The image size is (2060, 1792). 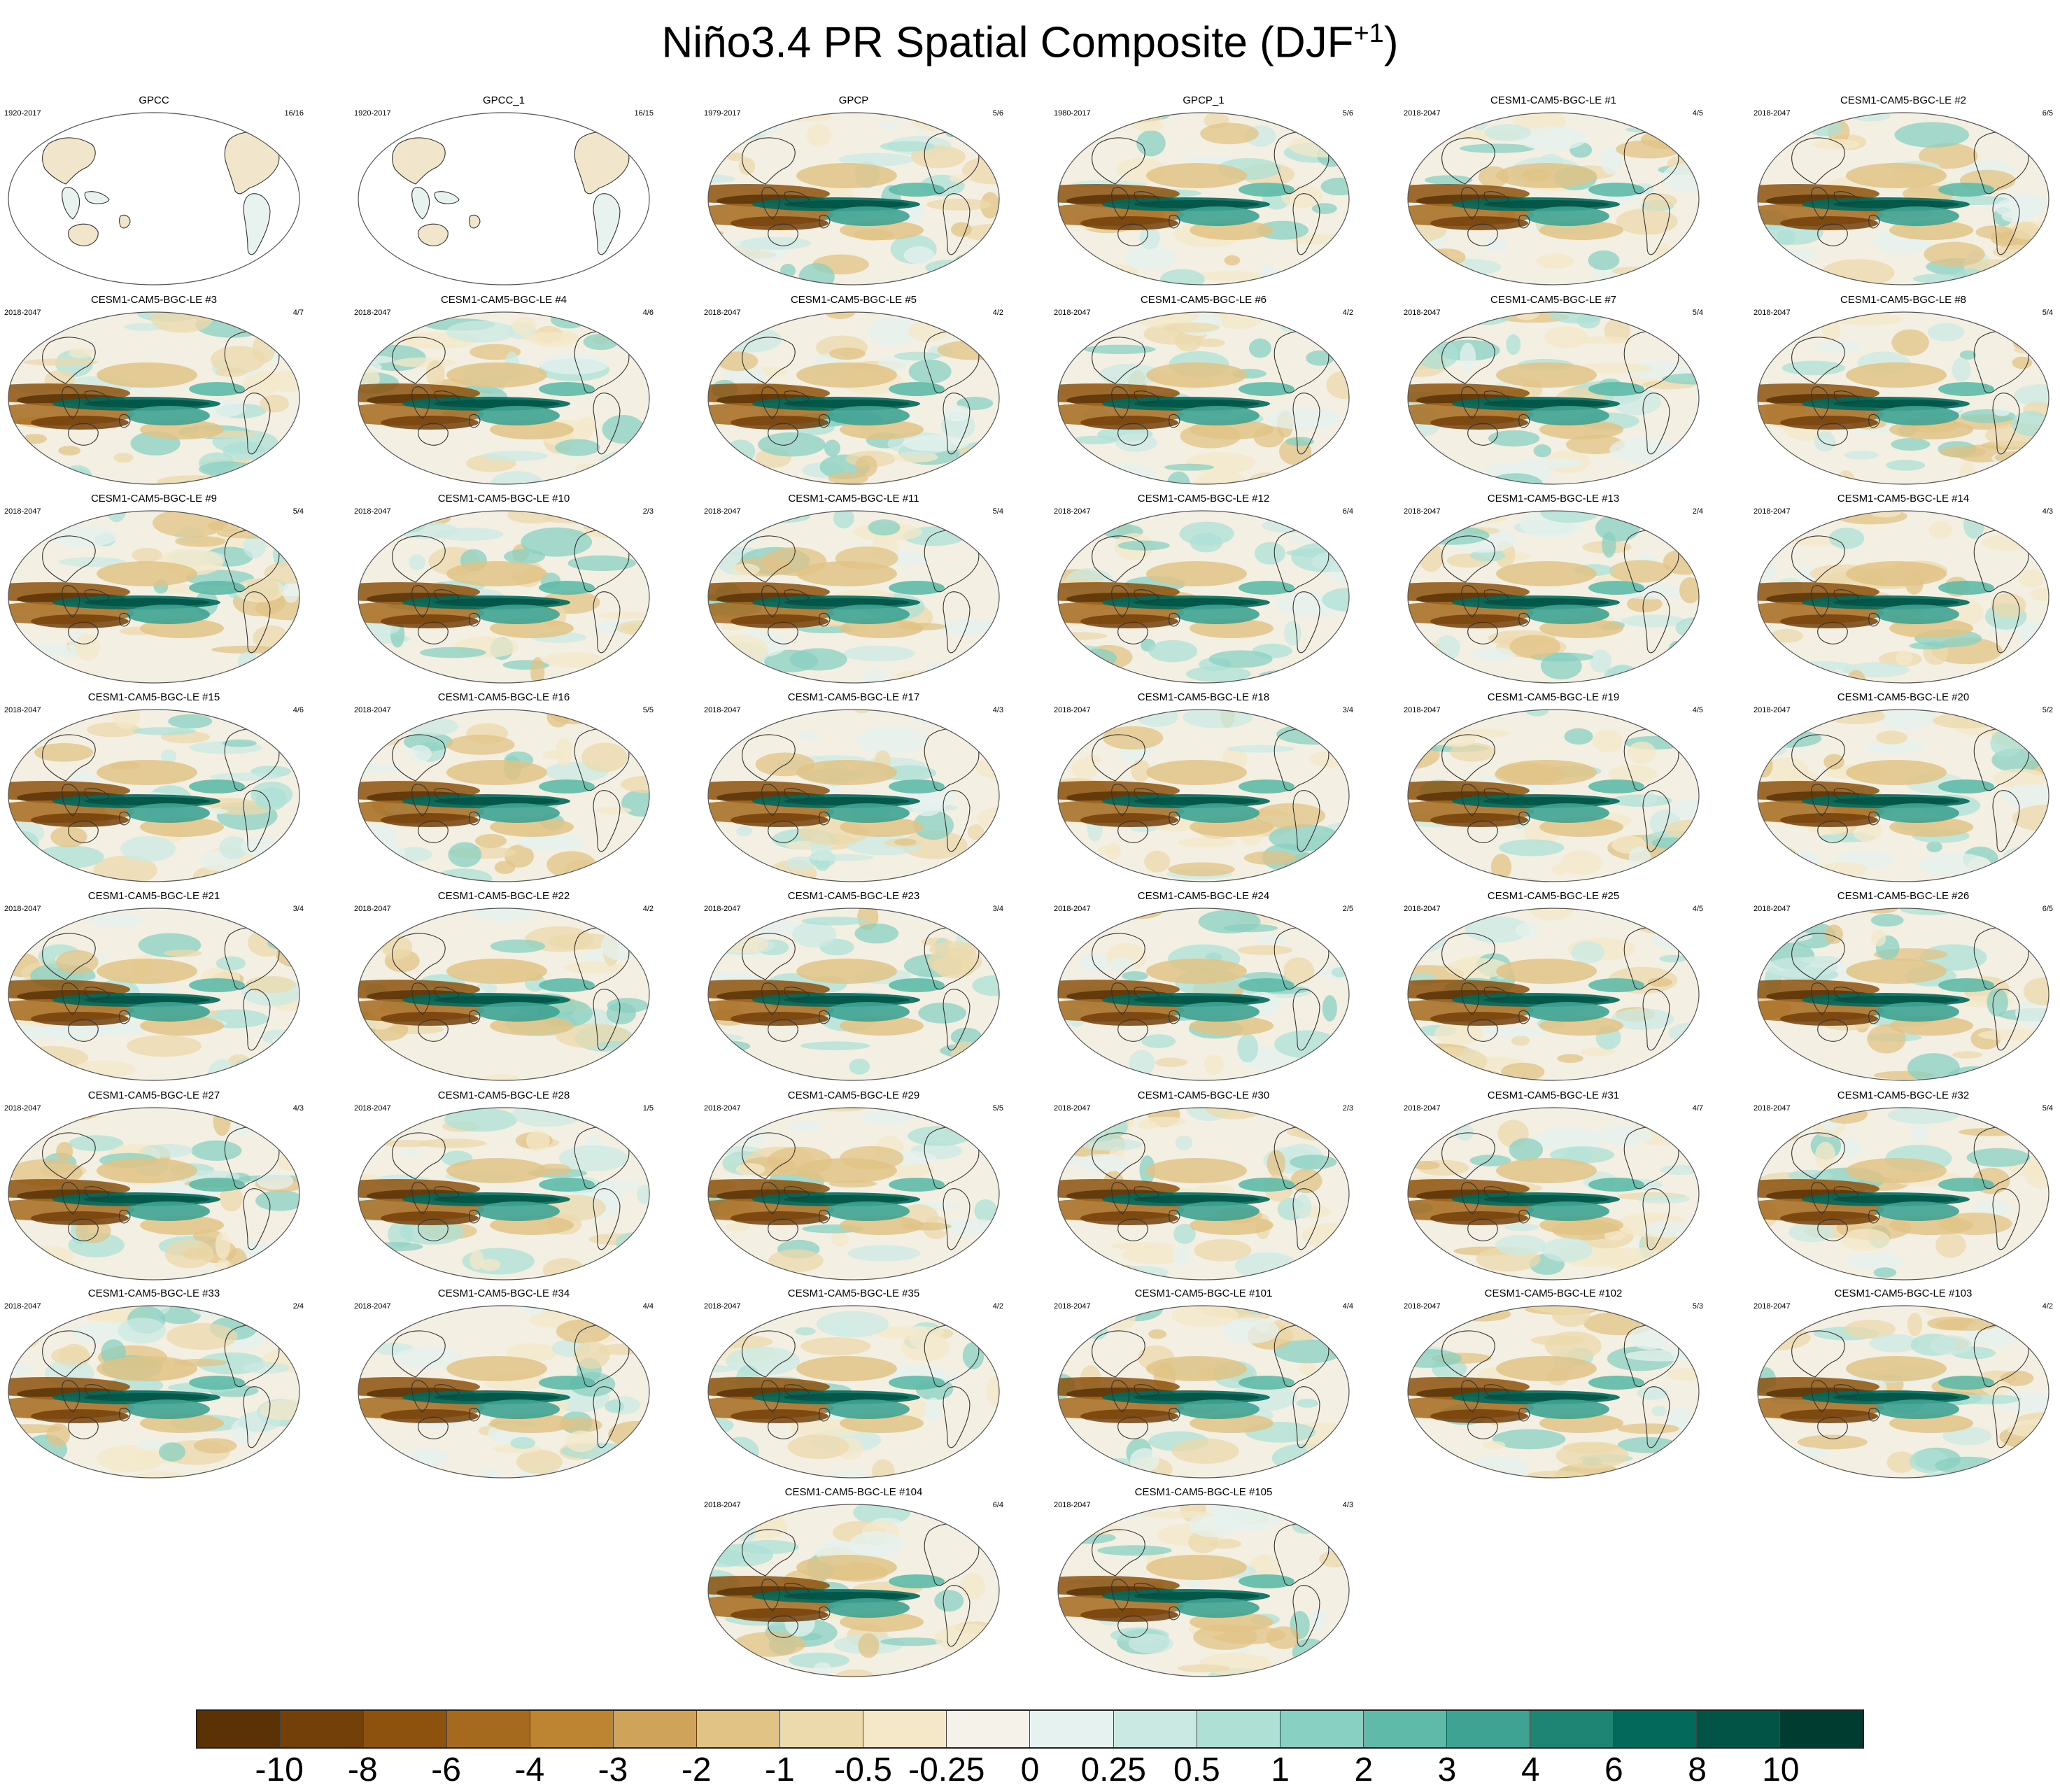 I want to click on panel-event-count: 4/4, so click(x=1347, y=1306).